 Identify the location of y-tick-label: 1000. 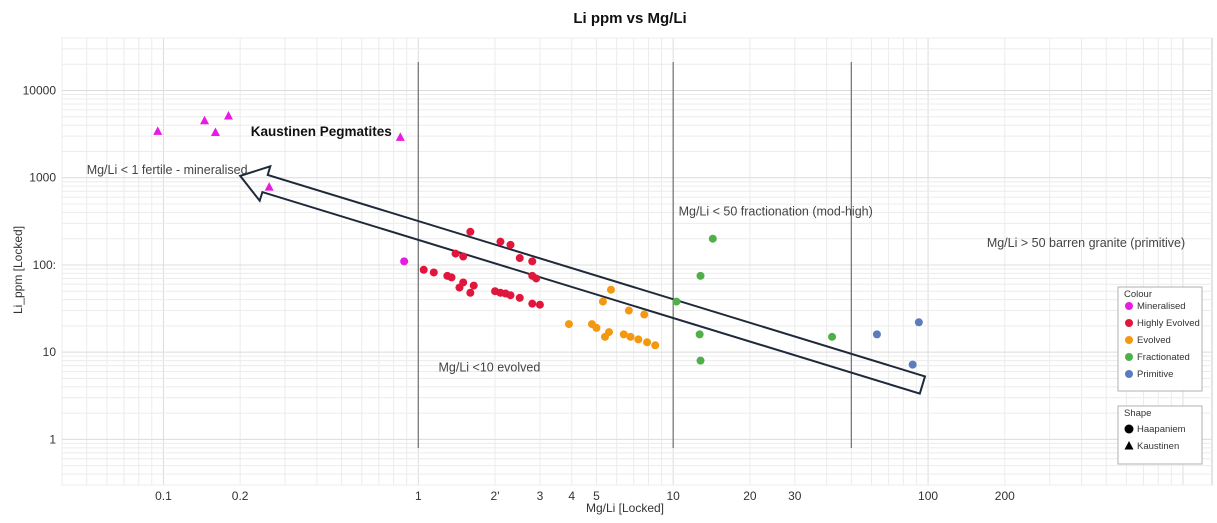
(42, 178).